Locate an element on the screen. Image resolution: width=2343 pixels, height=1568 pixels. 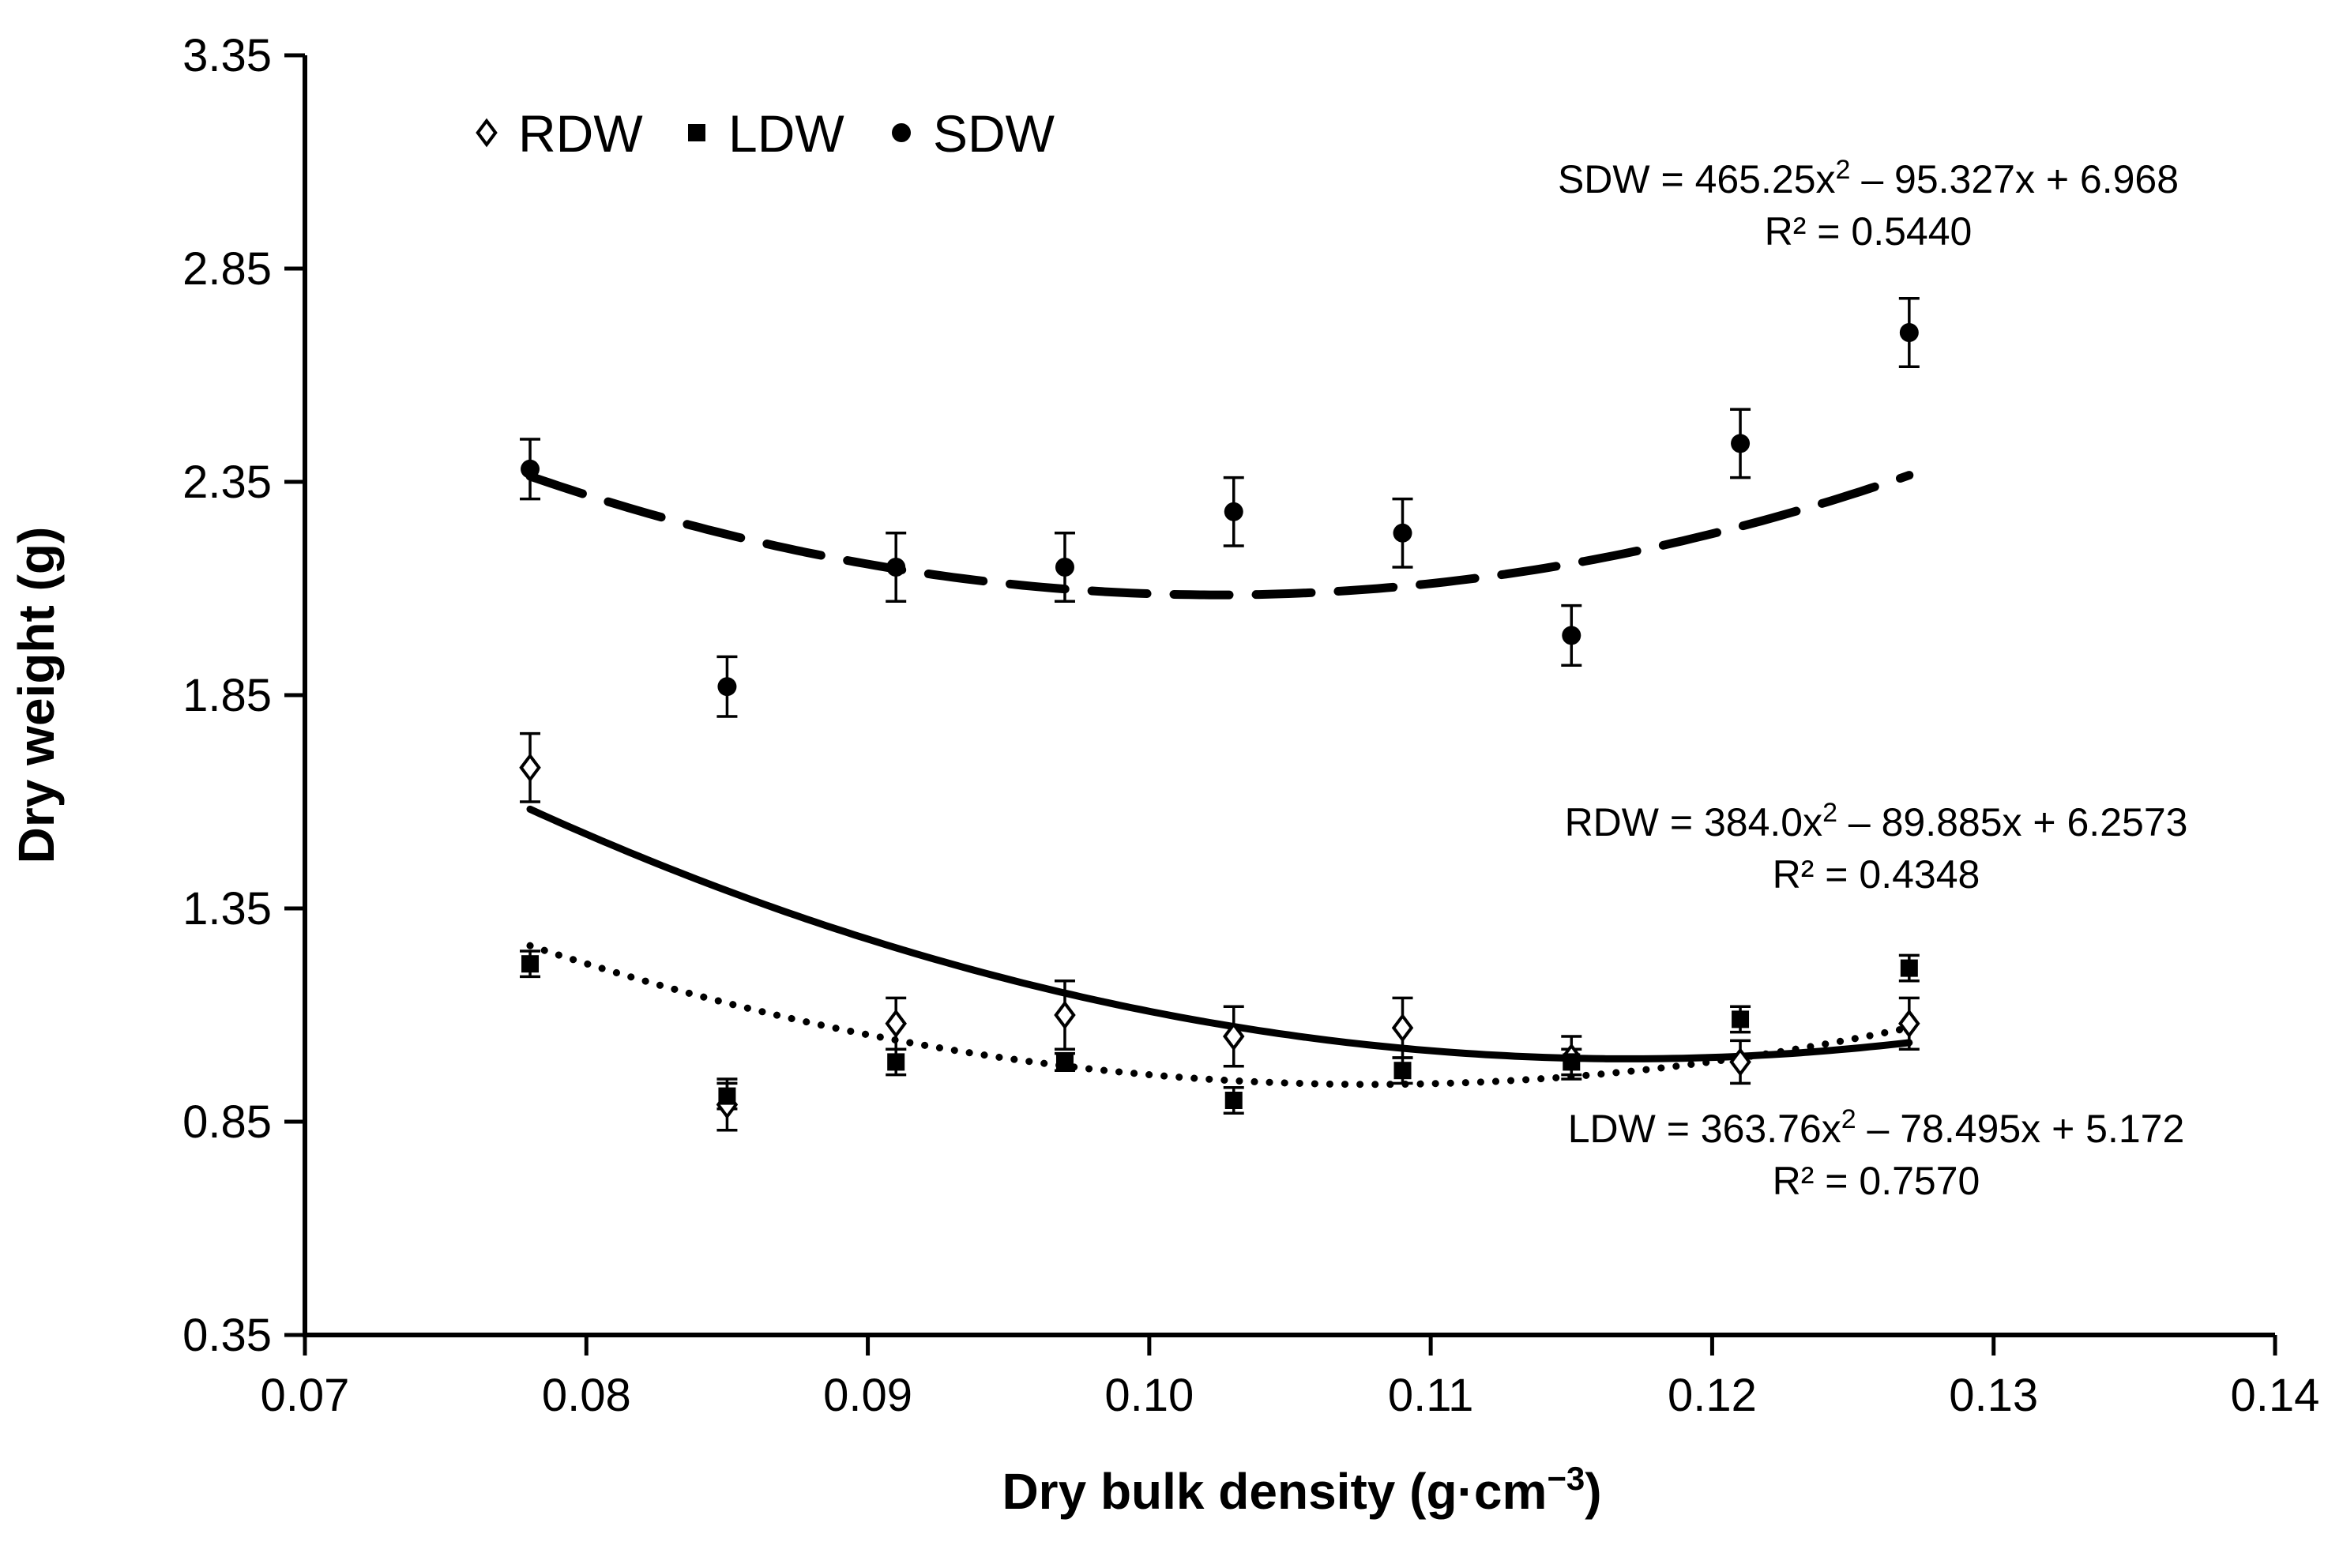
legend-ldw-label: LDW is located at coordinates (786, 133).